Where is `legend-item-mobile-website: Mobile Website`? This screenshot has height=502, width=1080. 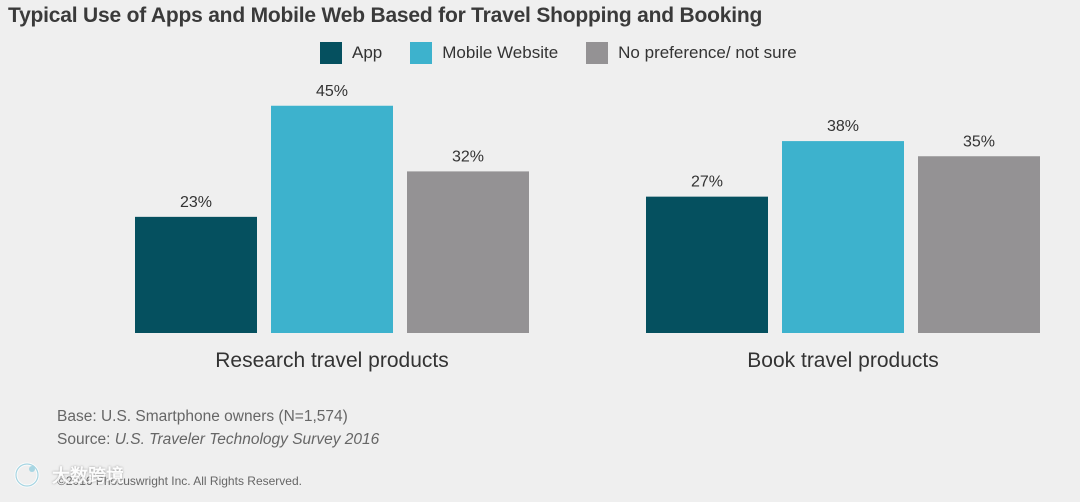
legend-item-mobile-website: Mobile Website is located at coordinates (484, 53).